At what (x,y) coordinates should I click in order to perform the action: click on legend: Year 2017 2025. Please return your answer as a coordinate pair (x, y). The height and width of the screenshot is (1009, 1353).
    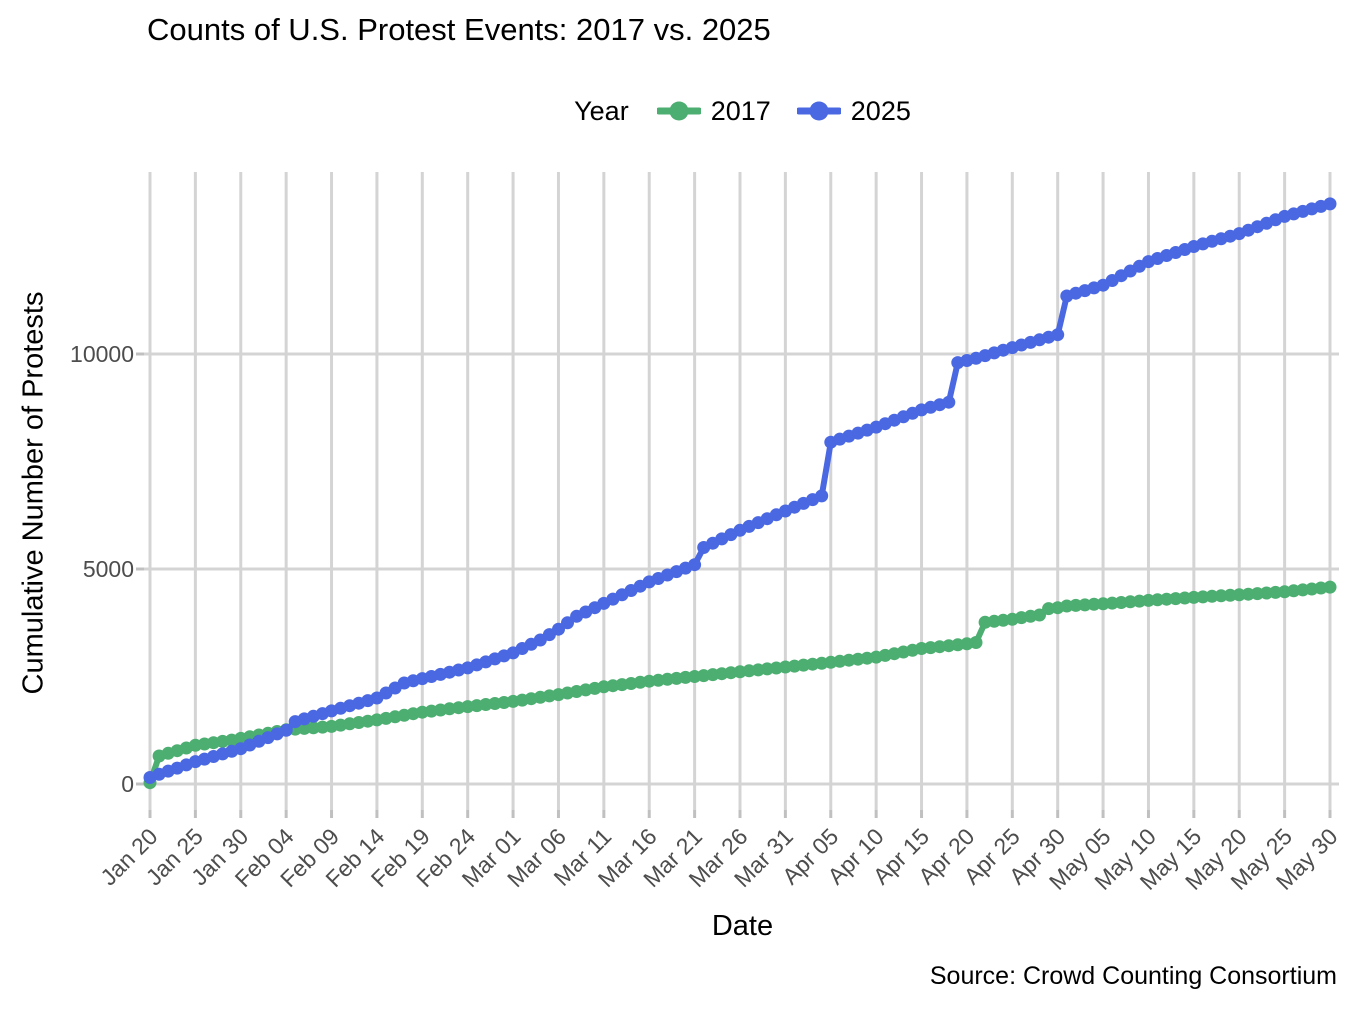
    Looking at the image, I should click on (742, 111).